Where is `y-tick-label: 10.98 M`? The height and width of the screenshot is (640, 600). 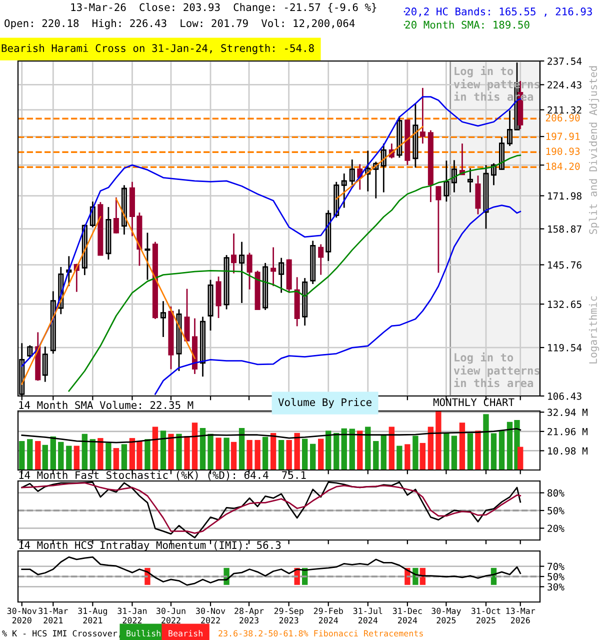 y-tick-label: 10.98 M is located at coordinates (568, 451).